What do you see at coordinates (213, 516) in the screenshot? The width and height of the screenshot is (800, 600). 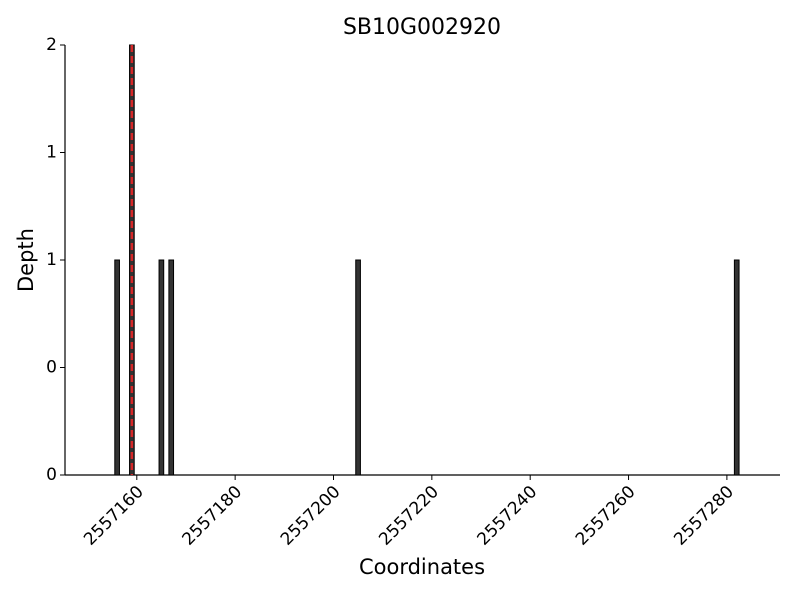 I see `x-tick-label: 2557180` at bounding box center [213, 516].